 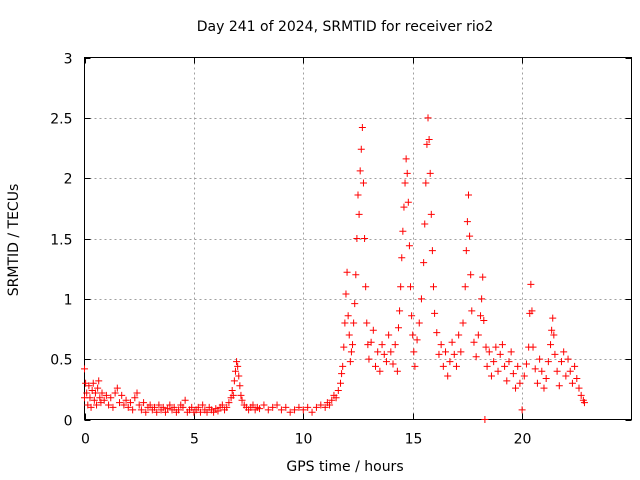 I want to click on y-tick-label: 3, so click(x=68, y=60).